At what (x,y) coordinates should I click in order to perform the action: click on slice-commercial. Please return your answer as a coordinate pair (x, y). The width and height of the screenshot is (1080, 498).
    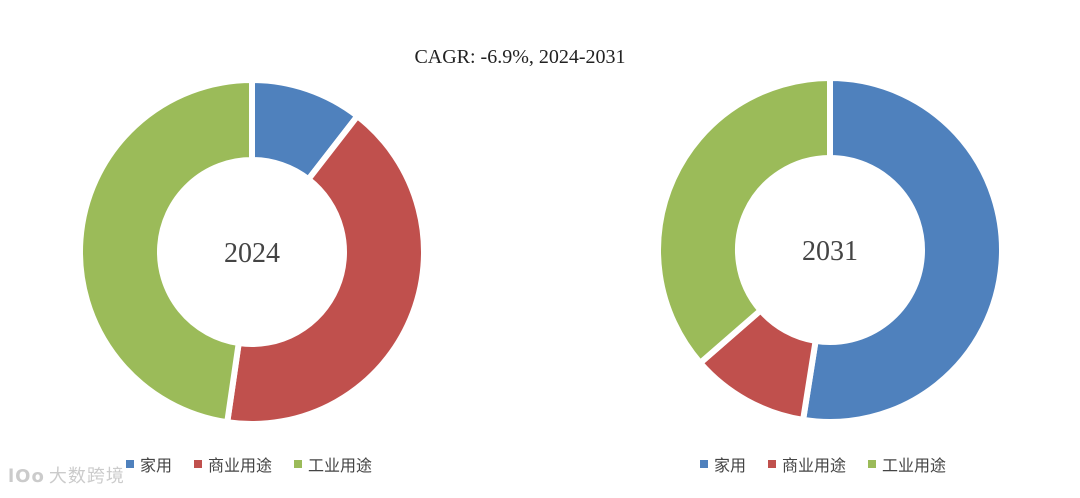
    Looking at the image, I should click on (325, 269).